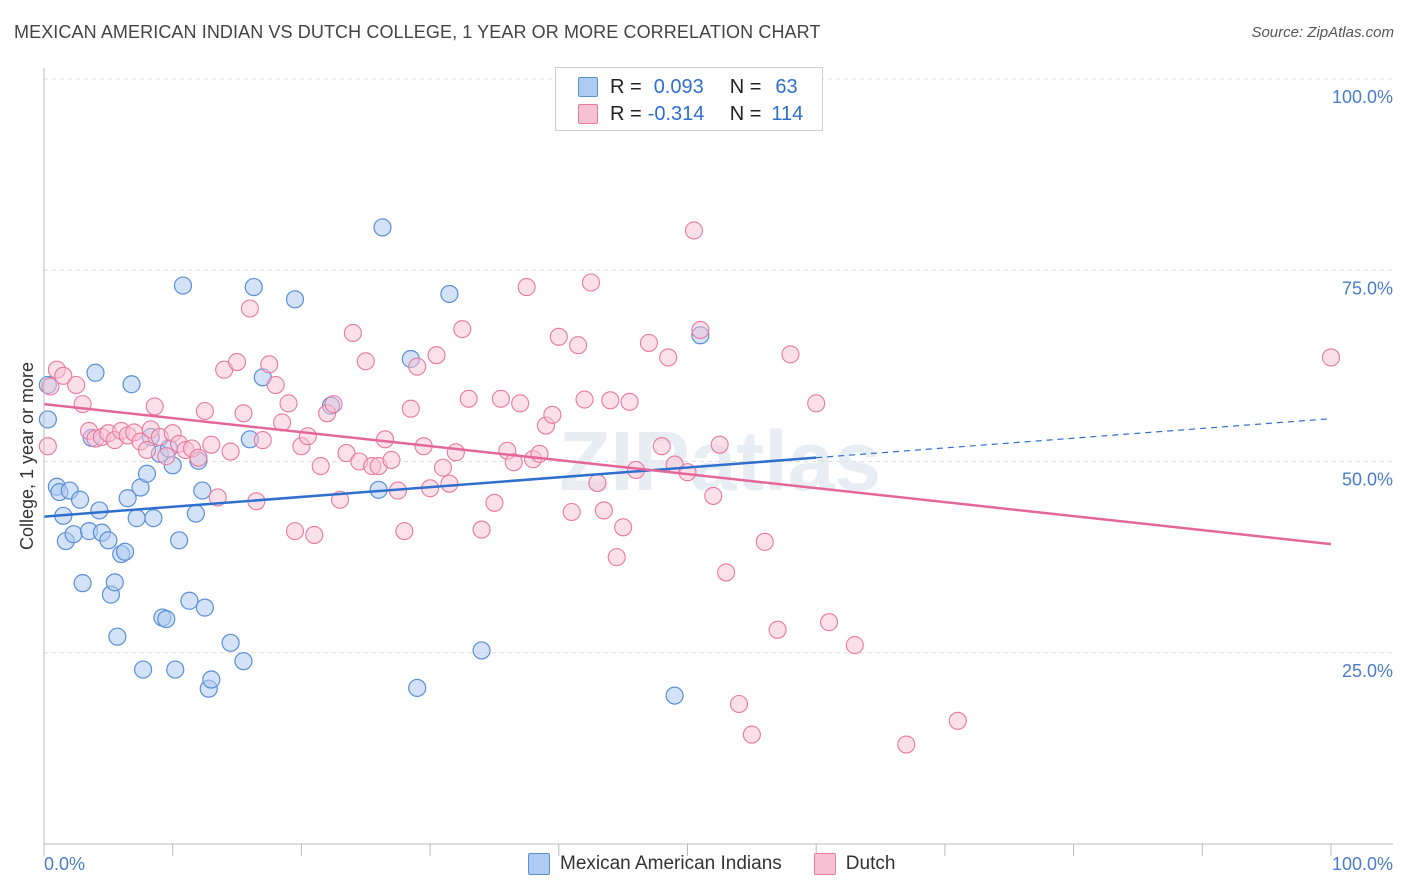 This screenshot has width=1406, height=892. What do you see at coordinates (787, 113) in the screenshot?
I see `legend-n-value: 114` at bounding box center [787, 113].